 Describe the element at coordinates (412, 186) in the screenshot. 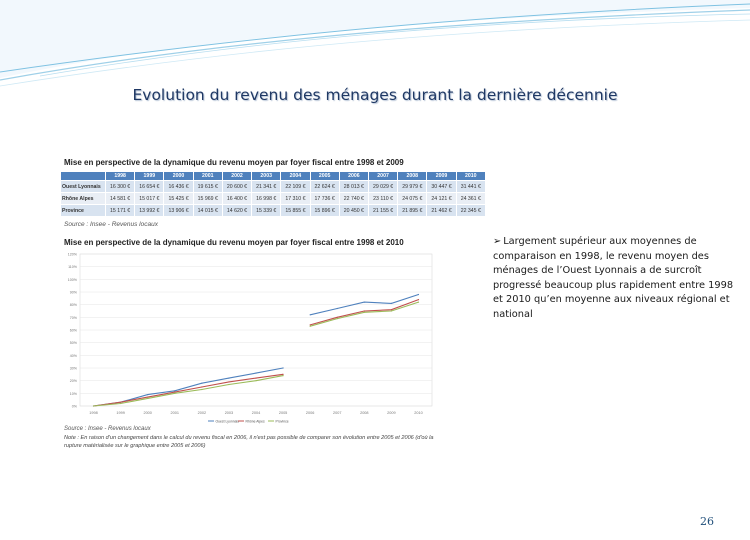

I see `table-cell: 29 979 €` at that location.